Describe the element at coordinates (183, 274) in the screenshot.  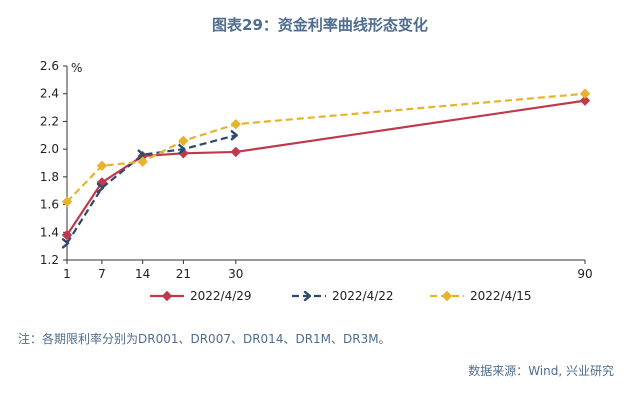
I see `x-tick-label: 21` at that location.